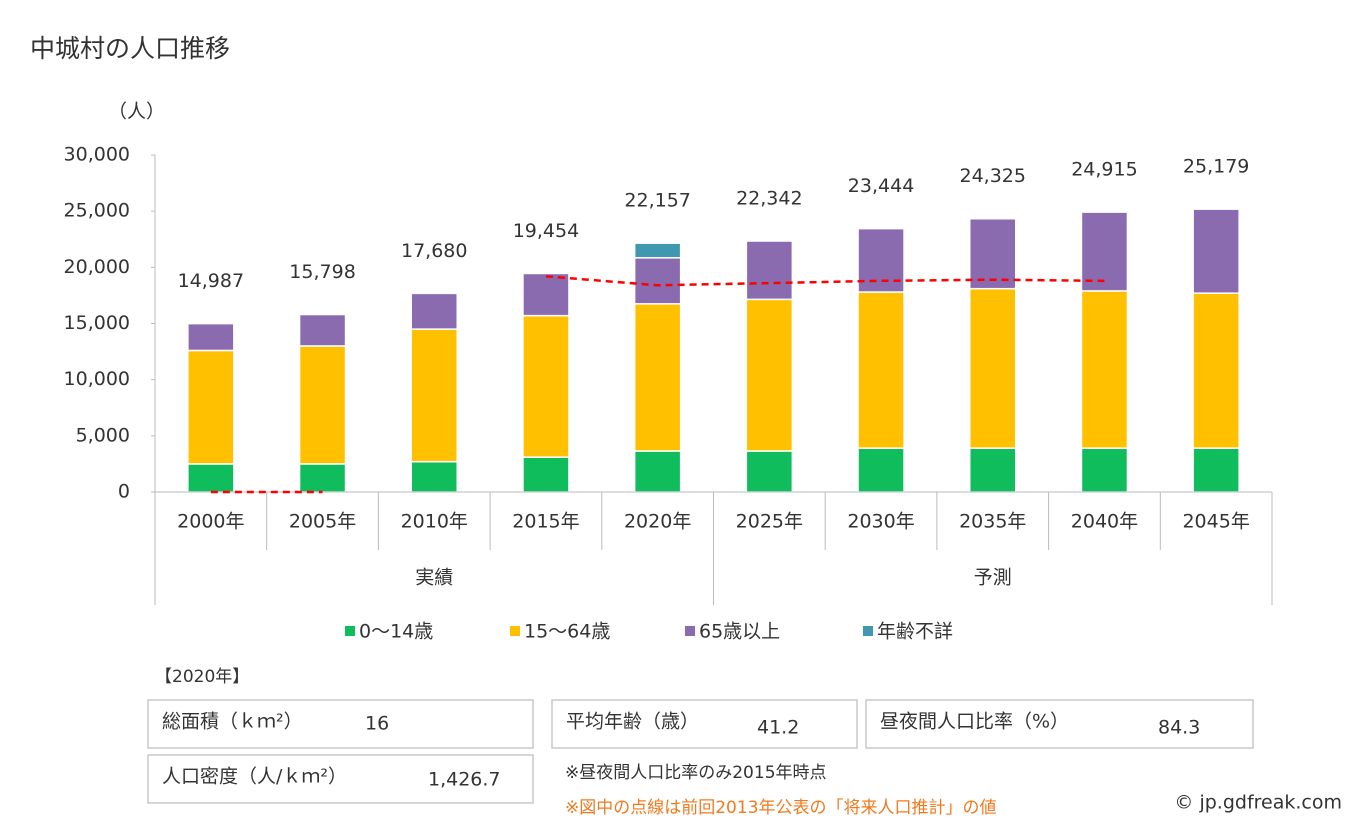  Describe the element at coordinates (97, 379) in the screenshot. I see `y-tick-label: 10,000` at that location.